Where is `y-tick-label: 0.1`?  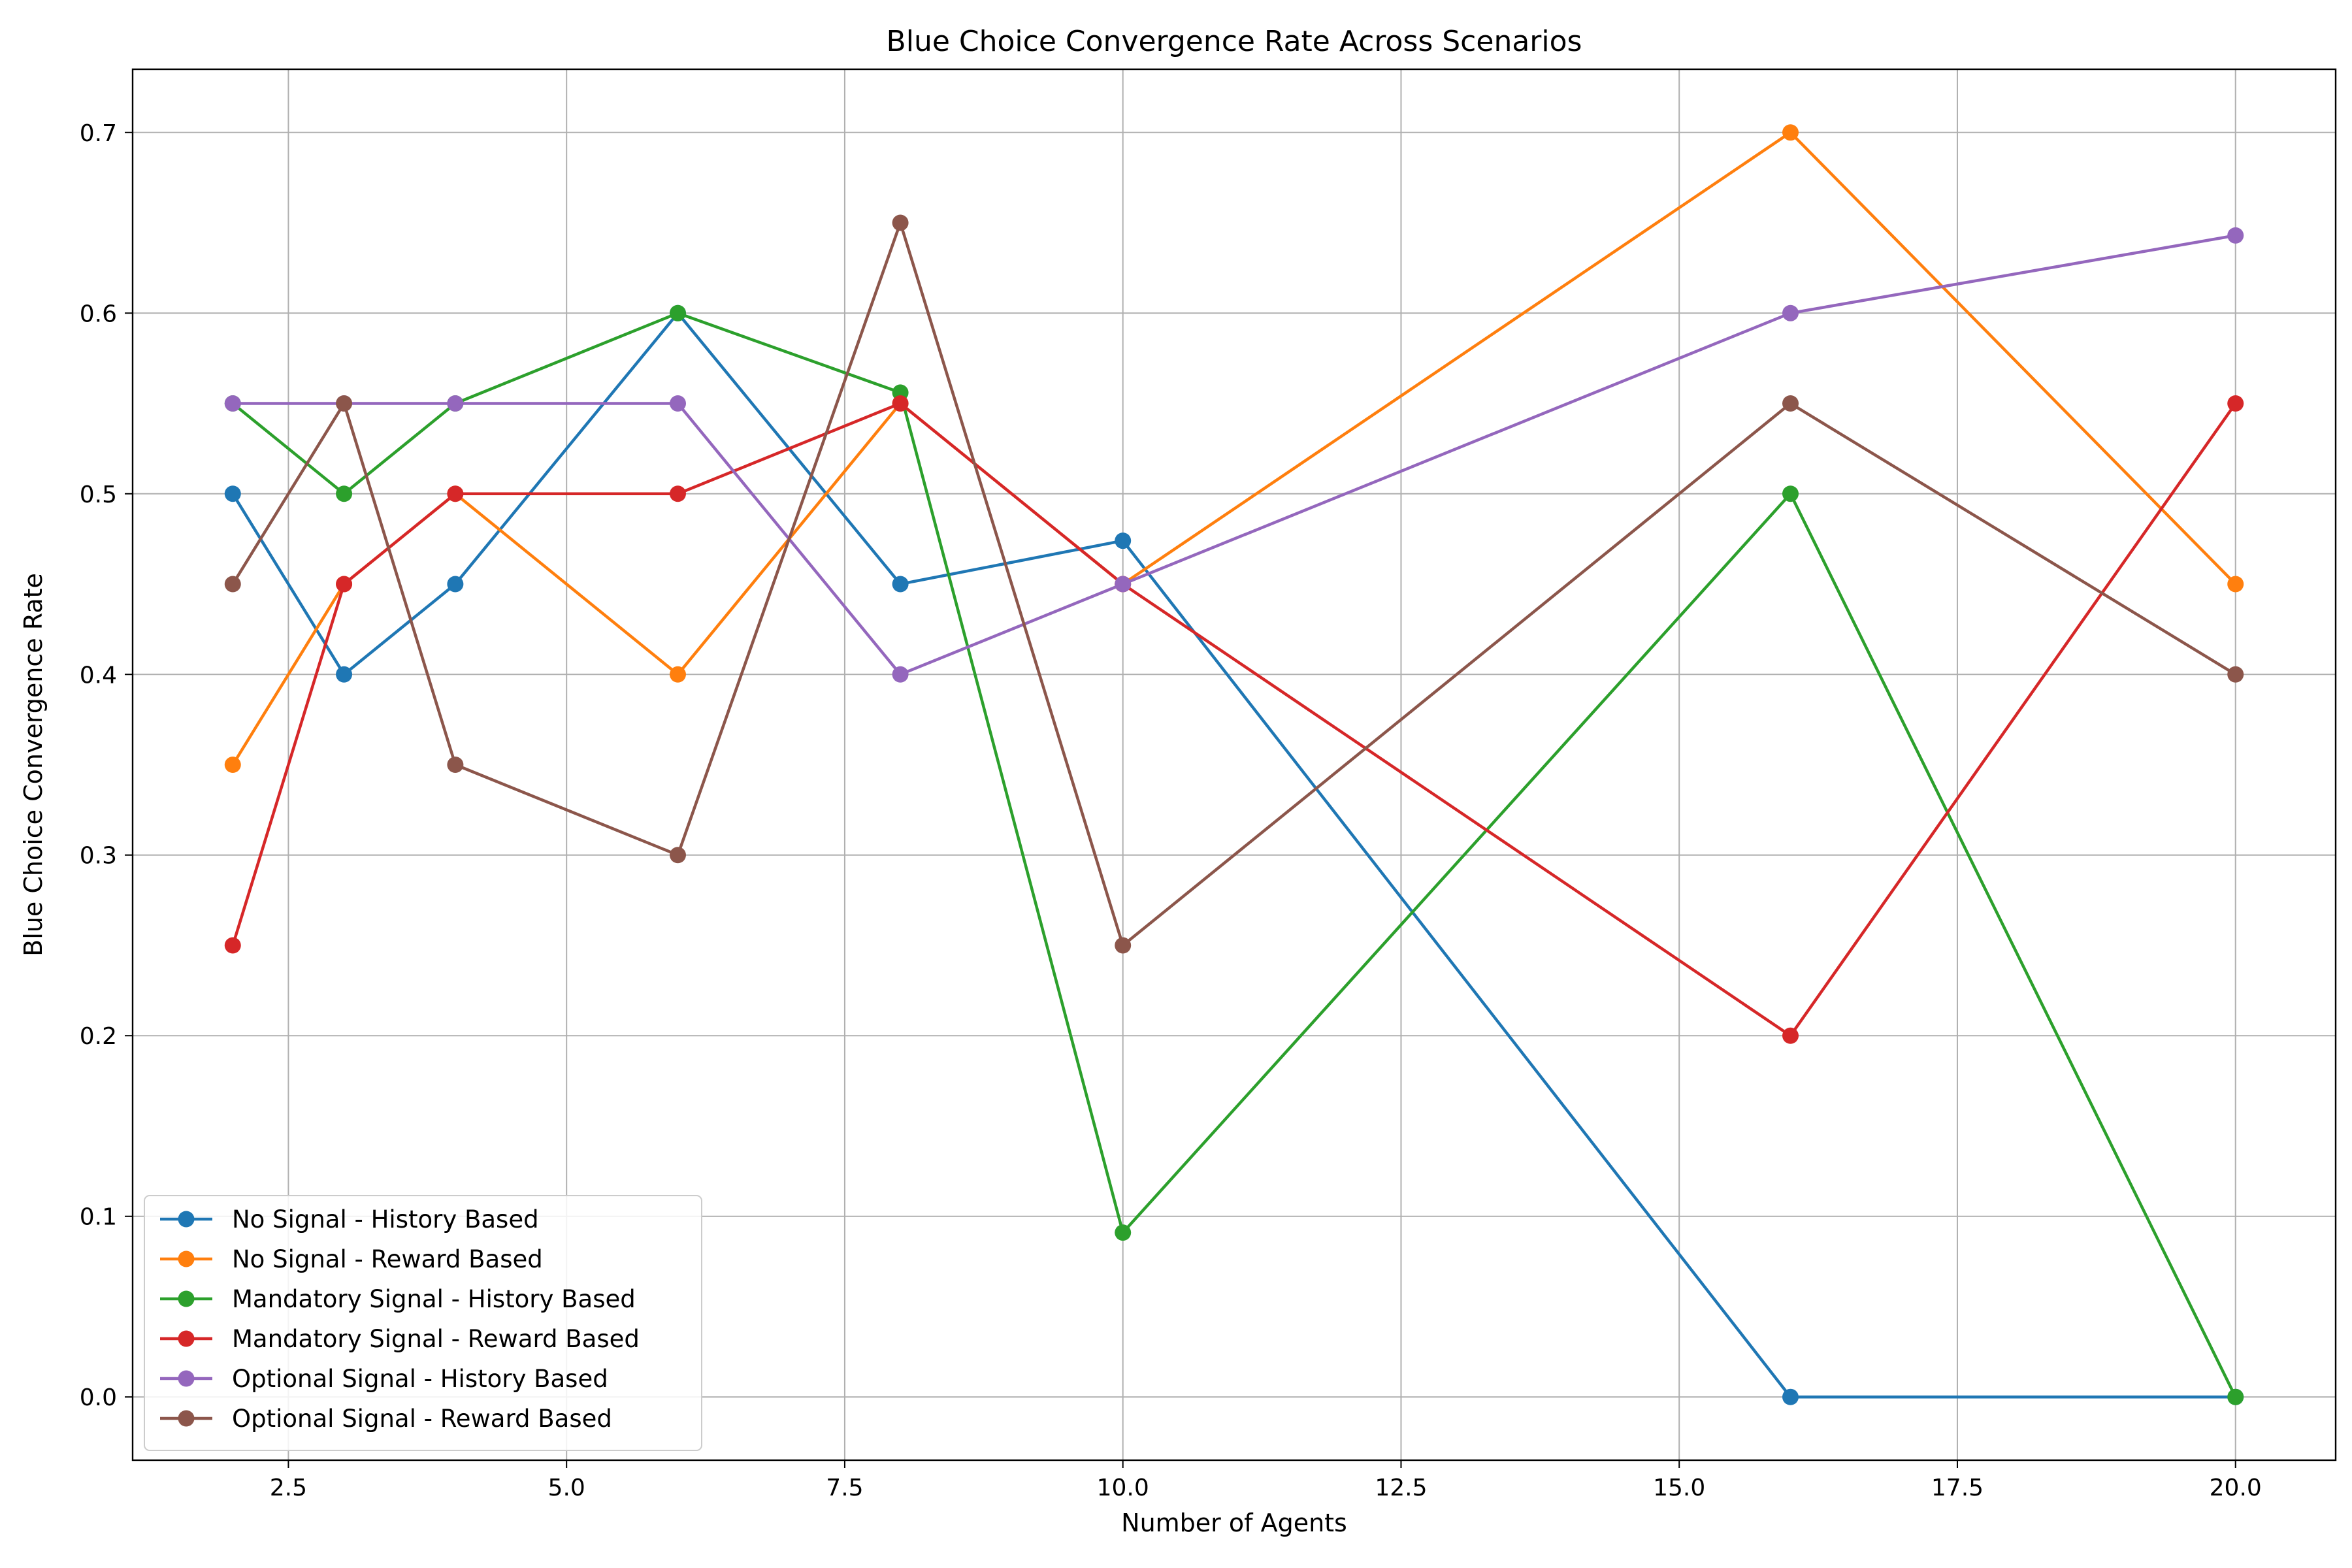 y-tick-label: 0.1 is located at coordinates (98, 1217).